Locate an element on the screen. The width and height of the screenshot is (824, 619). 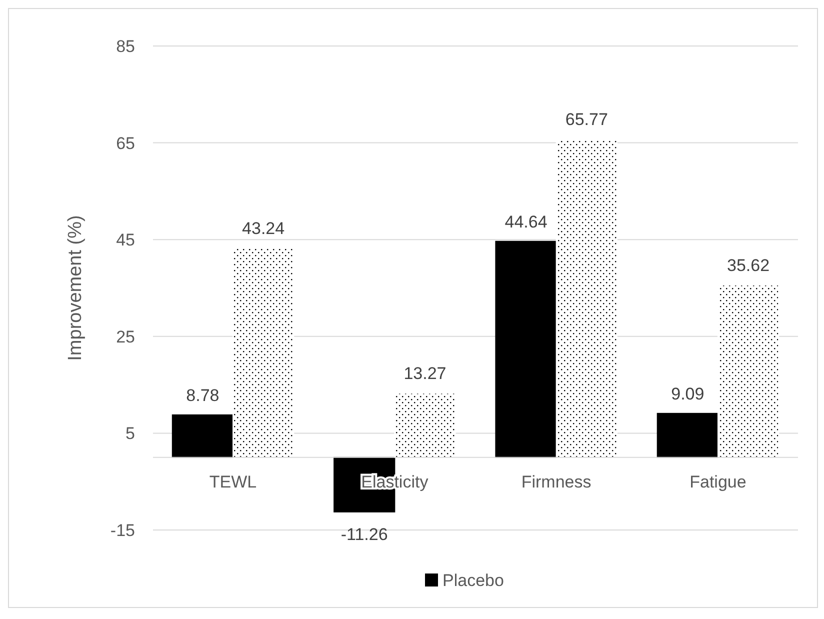
y-tick-label: 65 is located at coordinates (125, 143).